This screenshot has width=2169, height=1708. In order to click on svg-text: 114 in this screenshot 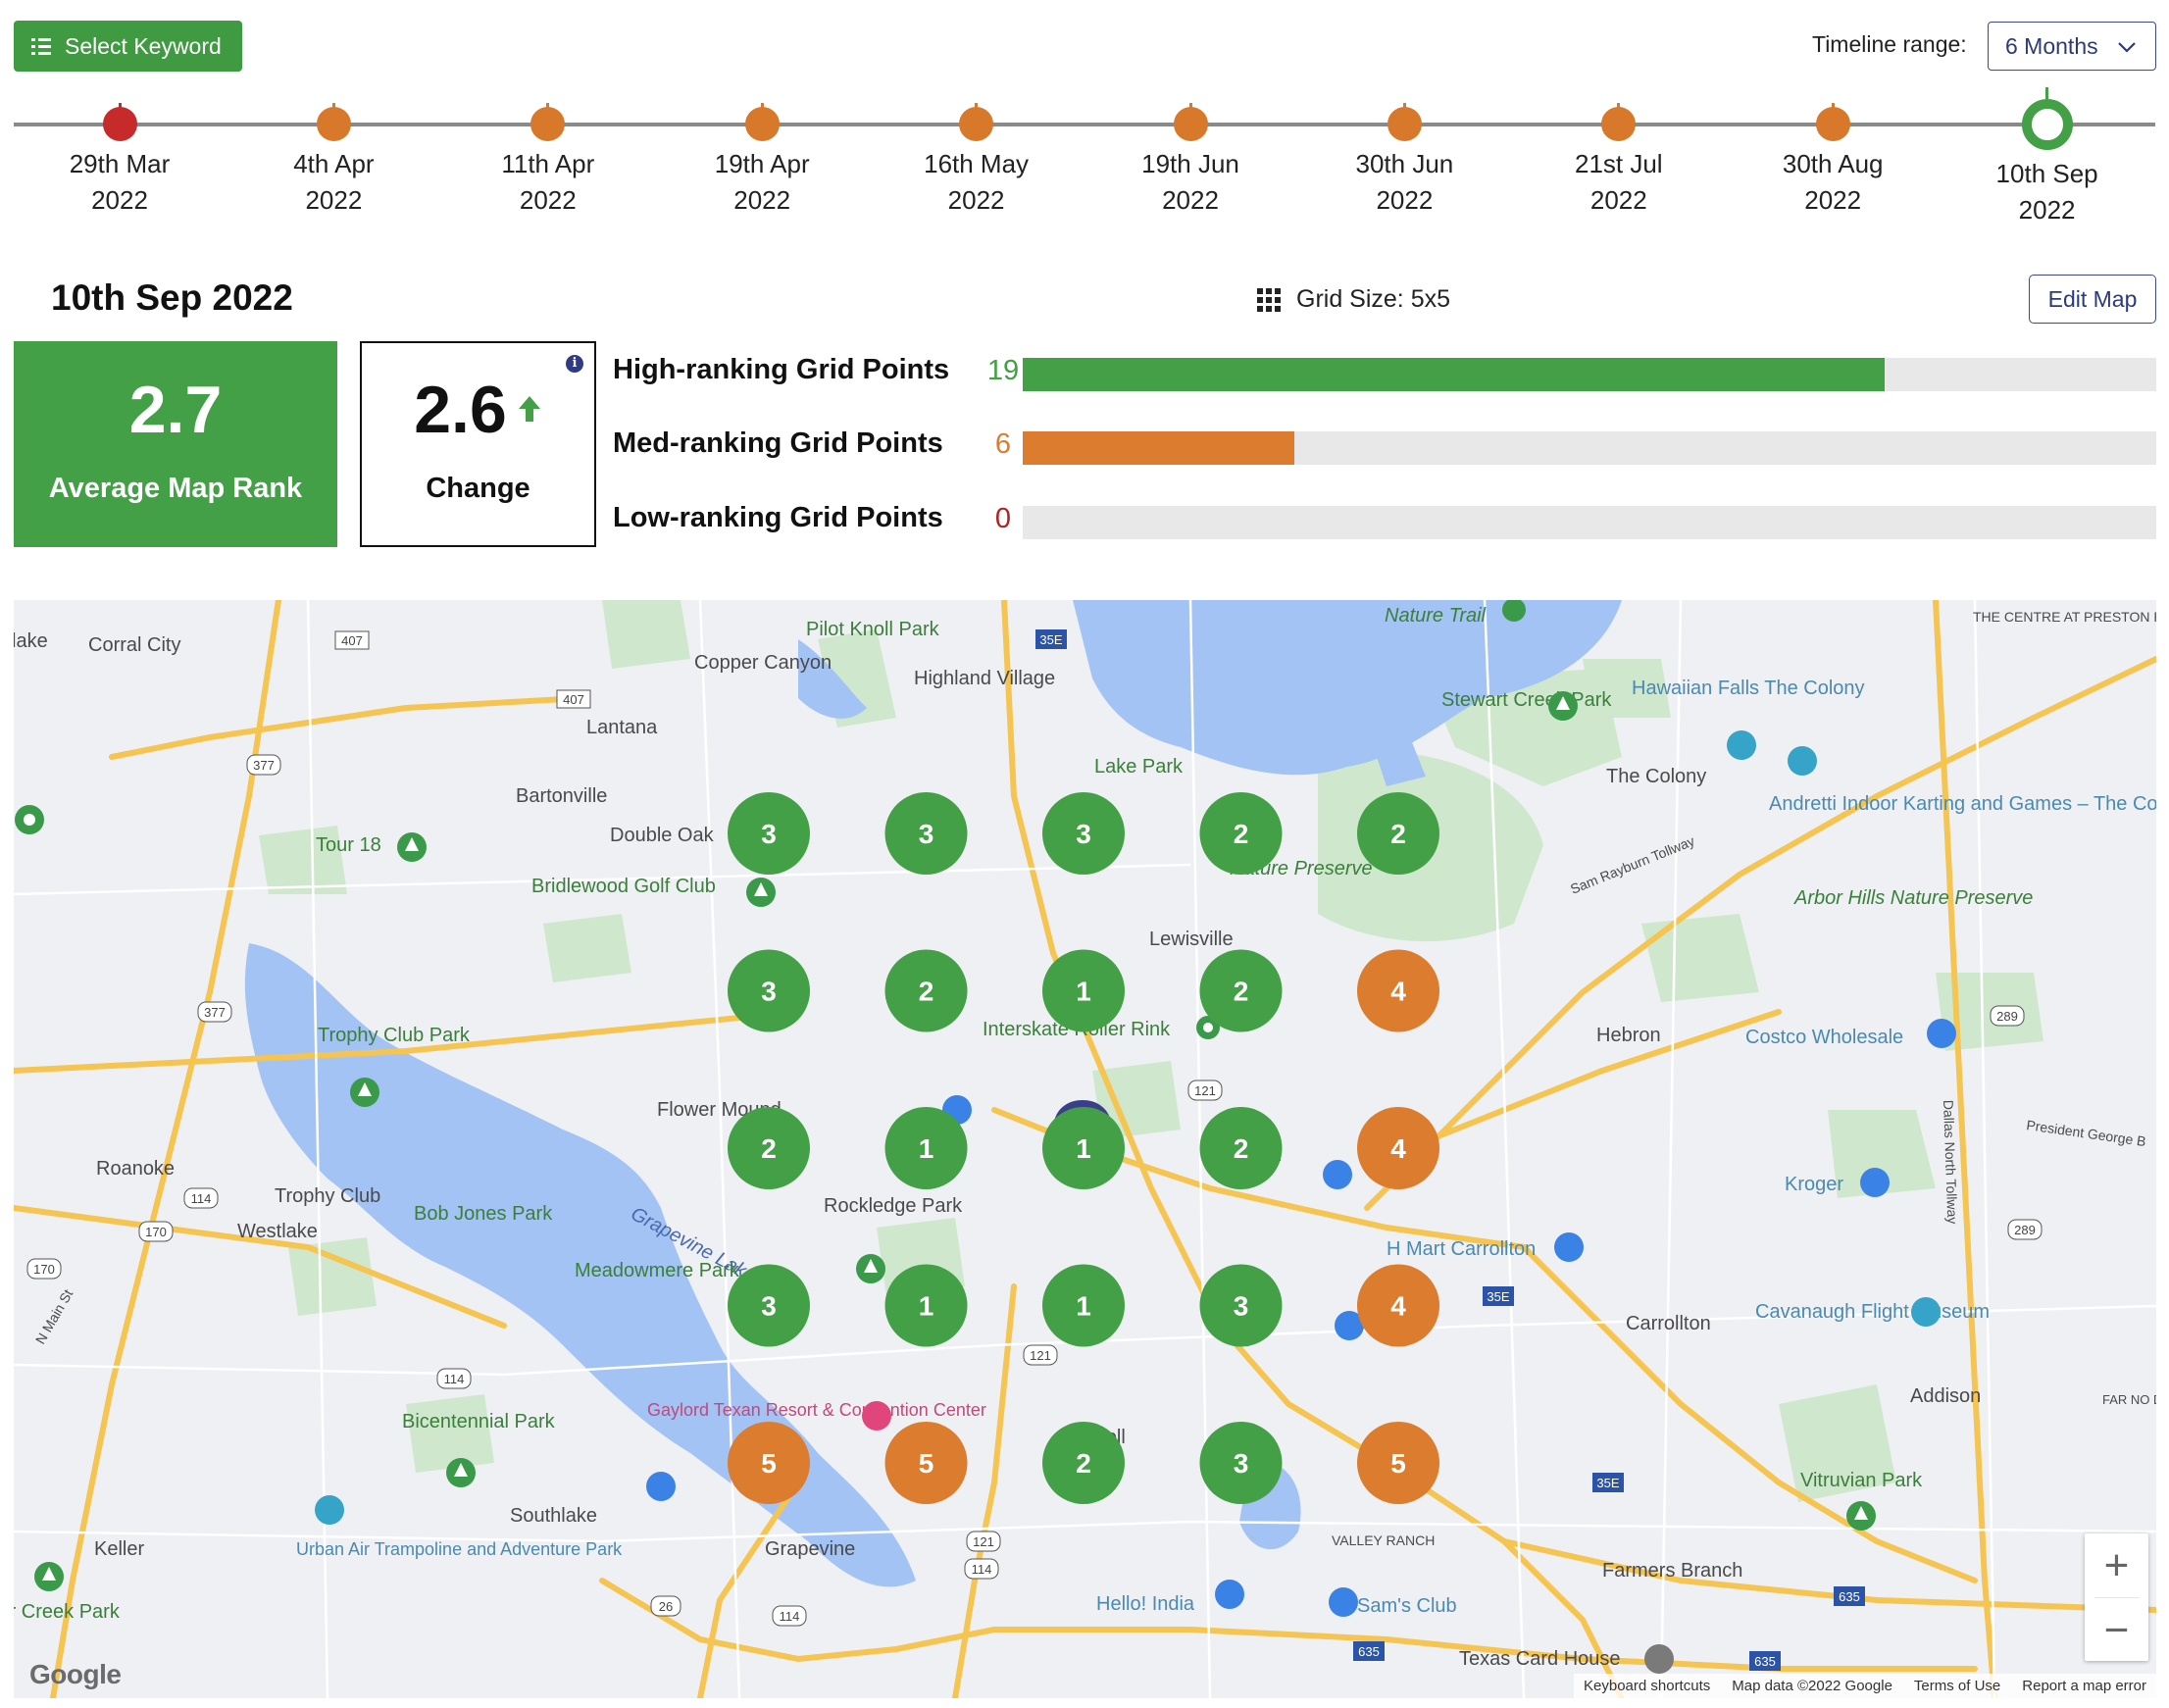, I will do `click(982, 1569)`.